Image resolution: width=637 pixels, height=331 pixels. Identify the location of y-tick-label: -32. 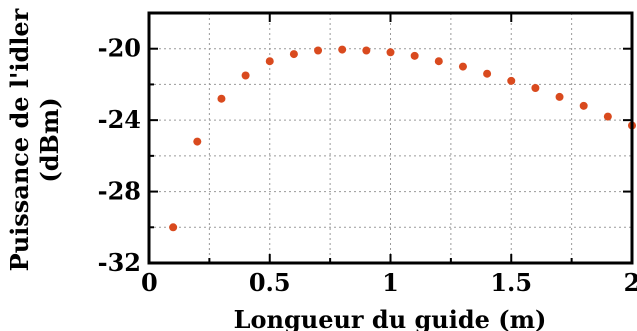
(119, 262).